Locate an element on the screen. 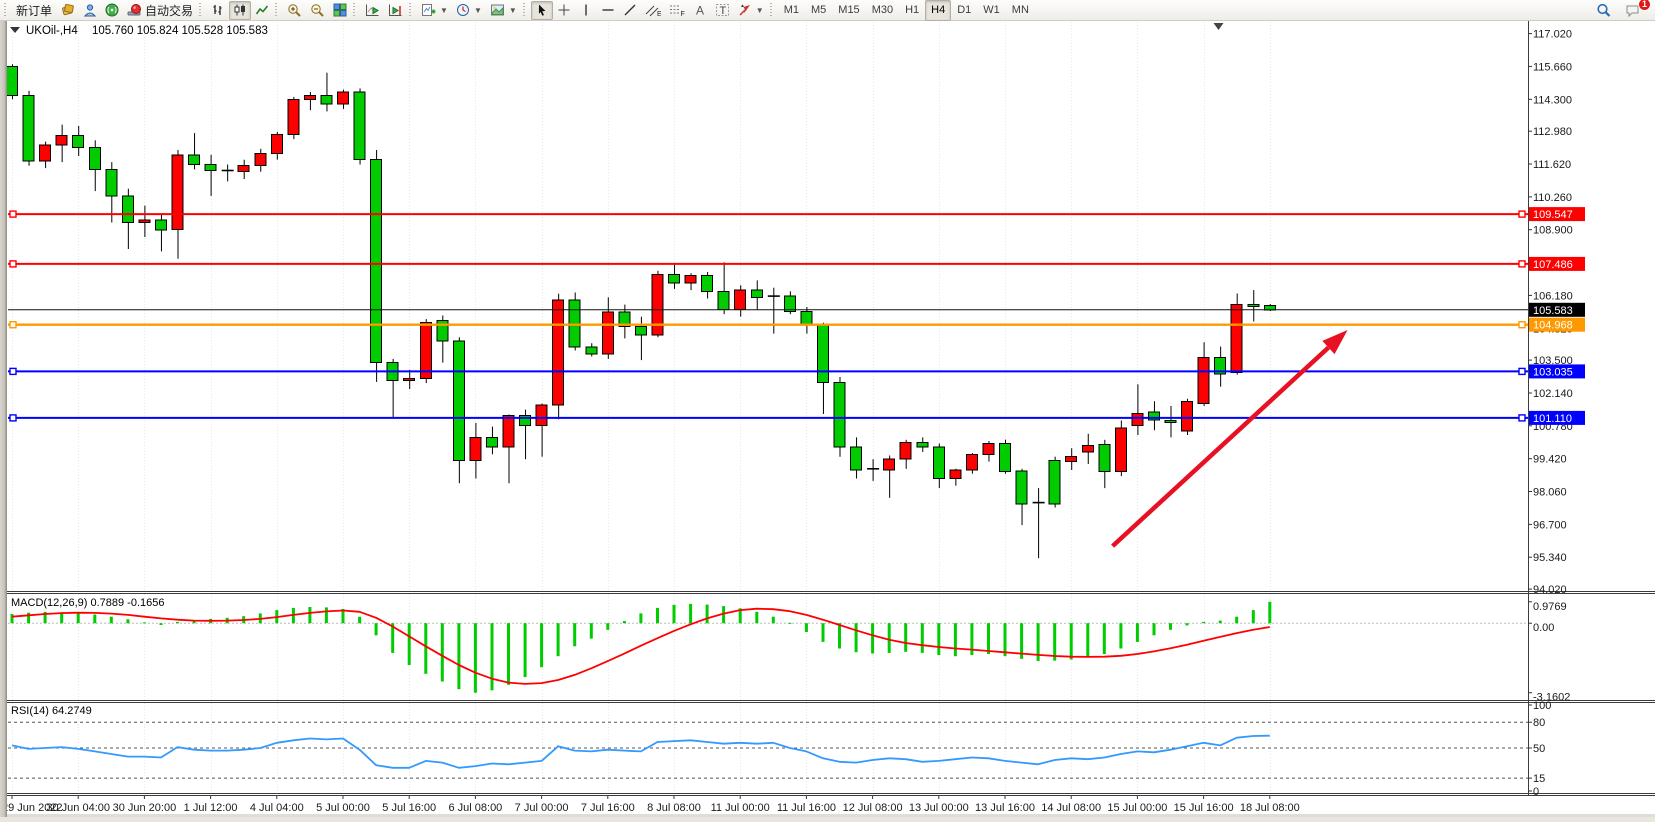  tile-windows-button is located at coordinates (340, 10).